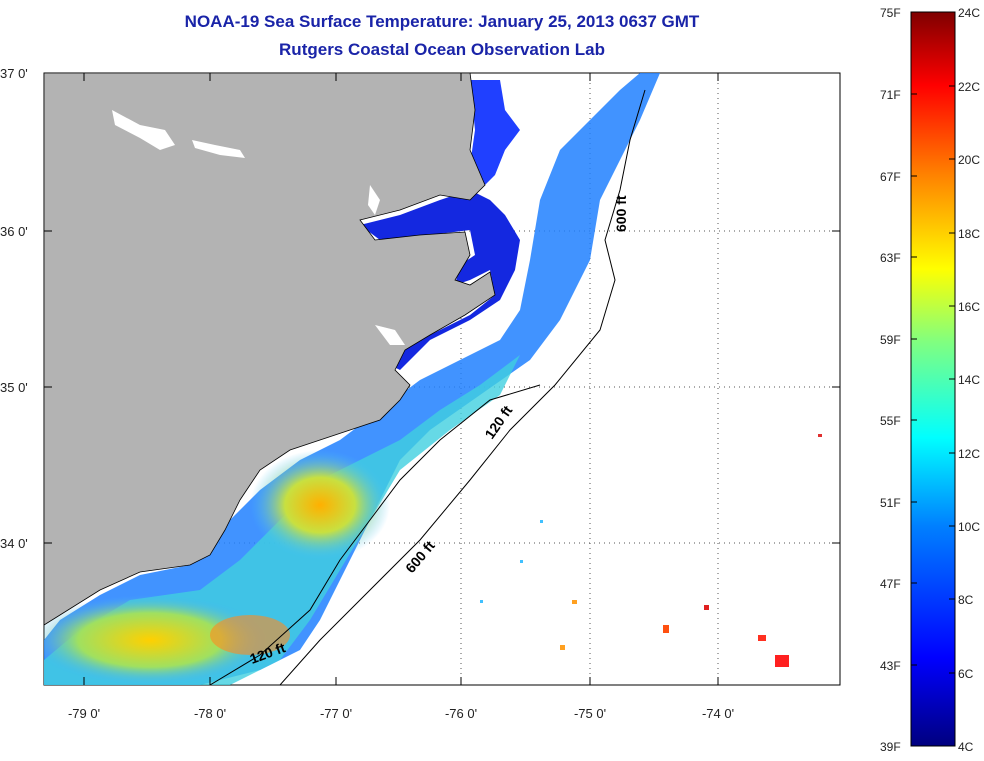 Image resolution: width=984 pixels, height=761 pixels. What do you see at coordinates (14, 231) in the screenshot?
I see `lat-label-36: 36 0'` at bounding box center [14, 231].